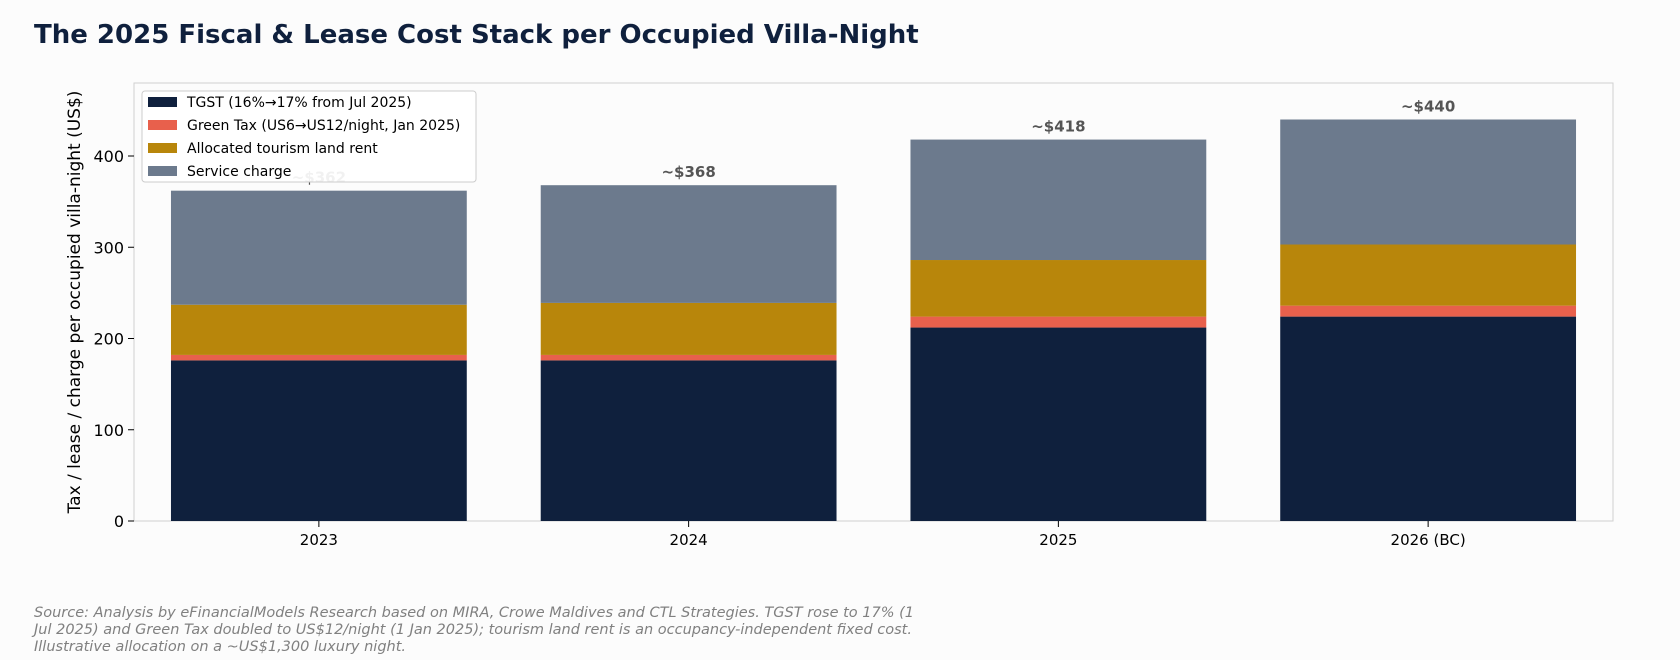 The image size is (1680, 660). I want to click on total-label-2024: ~$368, so click(688, 172).